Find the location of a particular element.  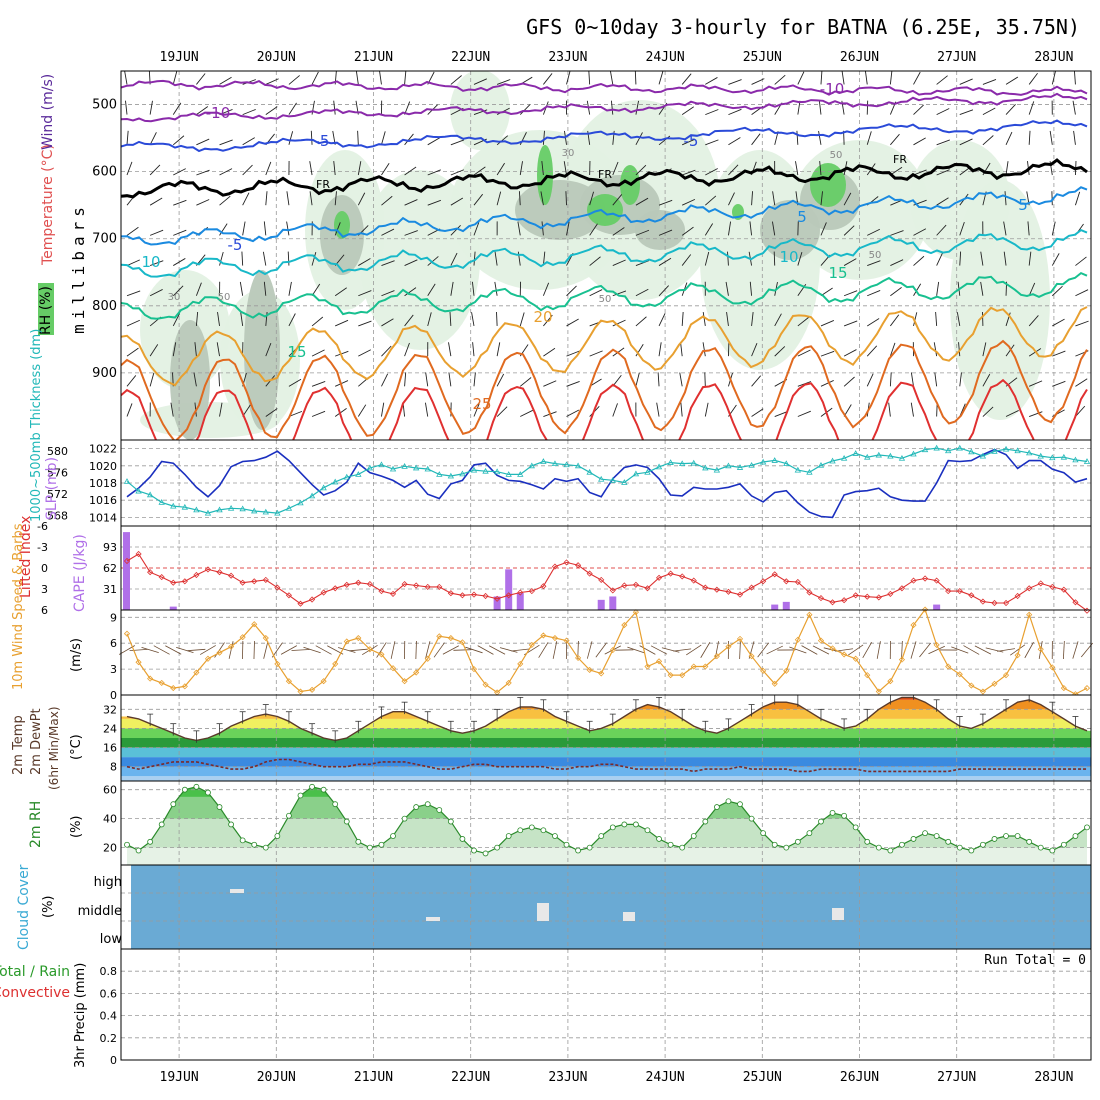

wind10m-speed-line is located at coordinates (607, 651).